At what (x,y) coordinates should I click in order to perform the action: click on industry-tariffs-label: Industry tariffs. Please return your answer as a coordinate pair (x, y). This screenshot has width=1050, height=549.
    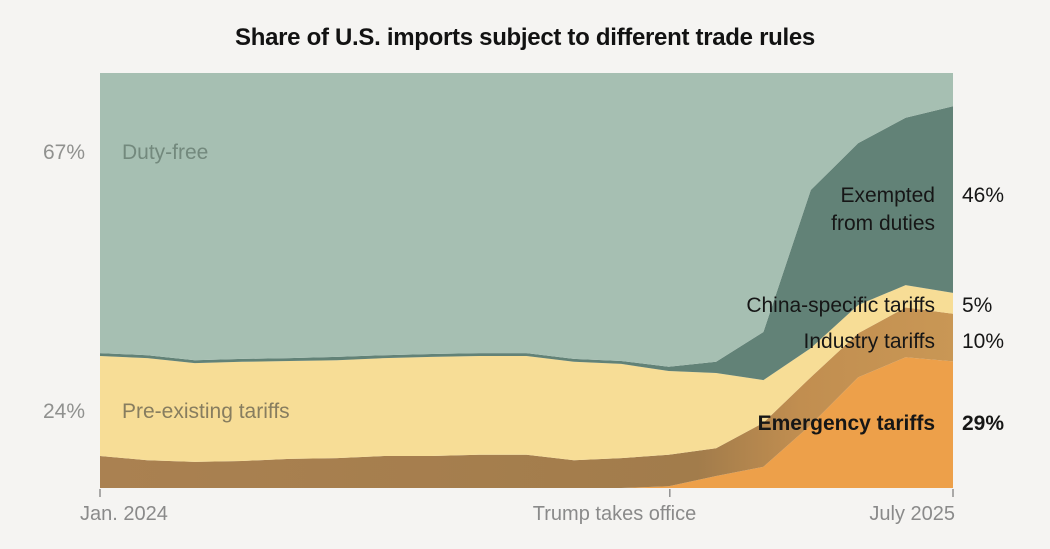
    Looking at the image, I should click on (869, 341).